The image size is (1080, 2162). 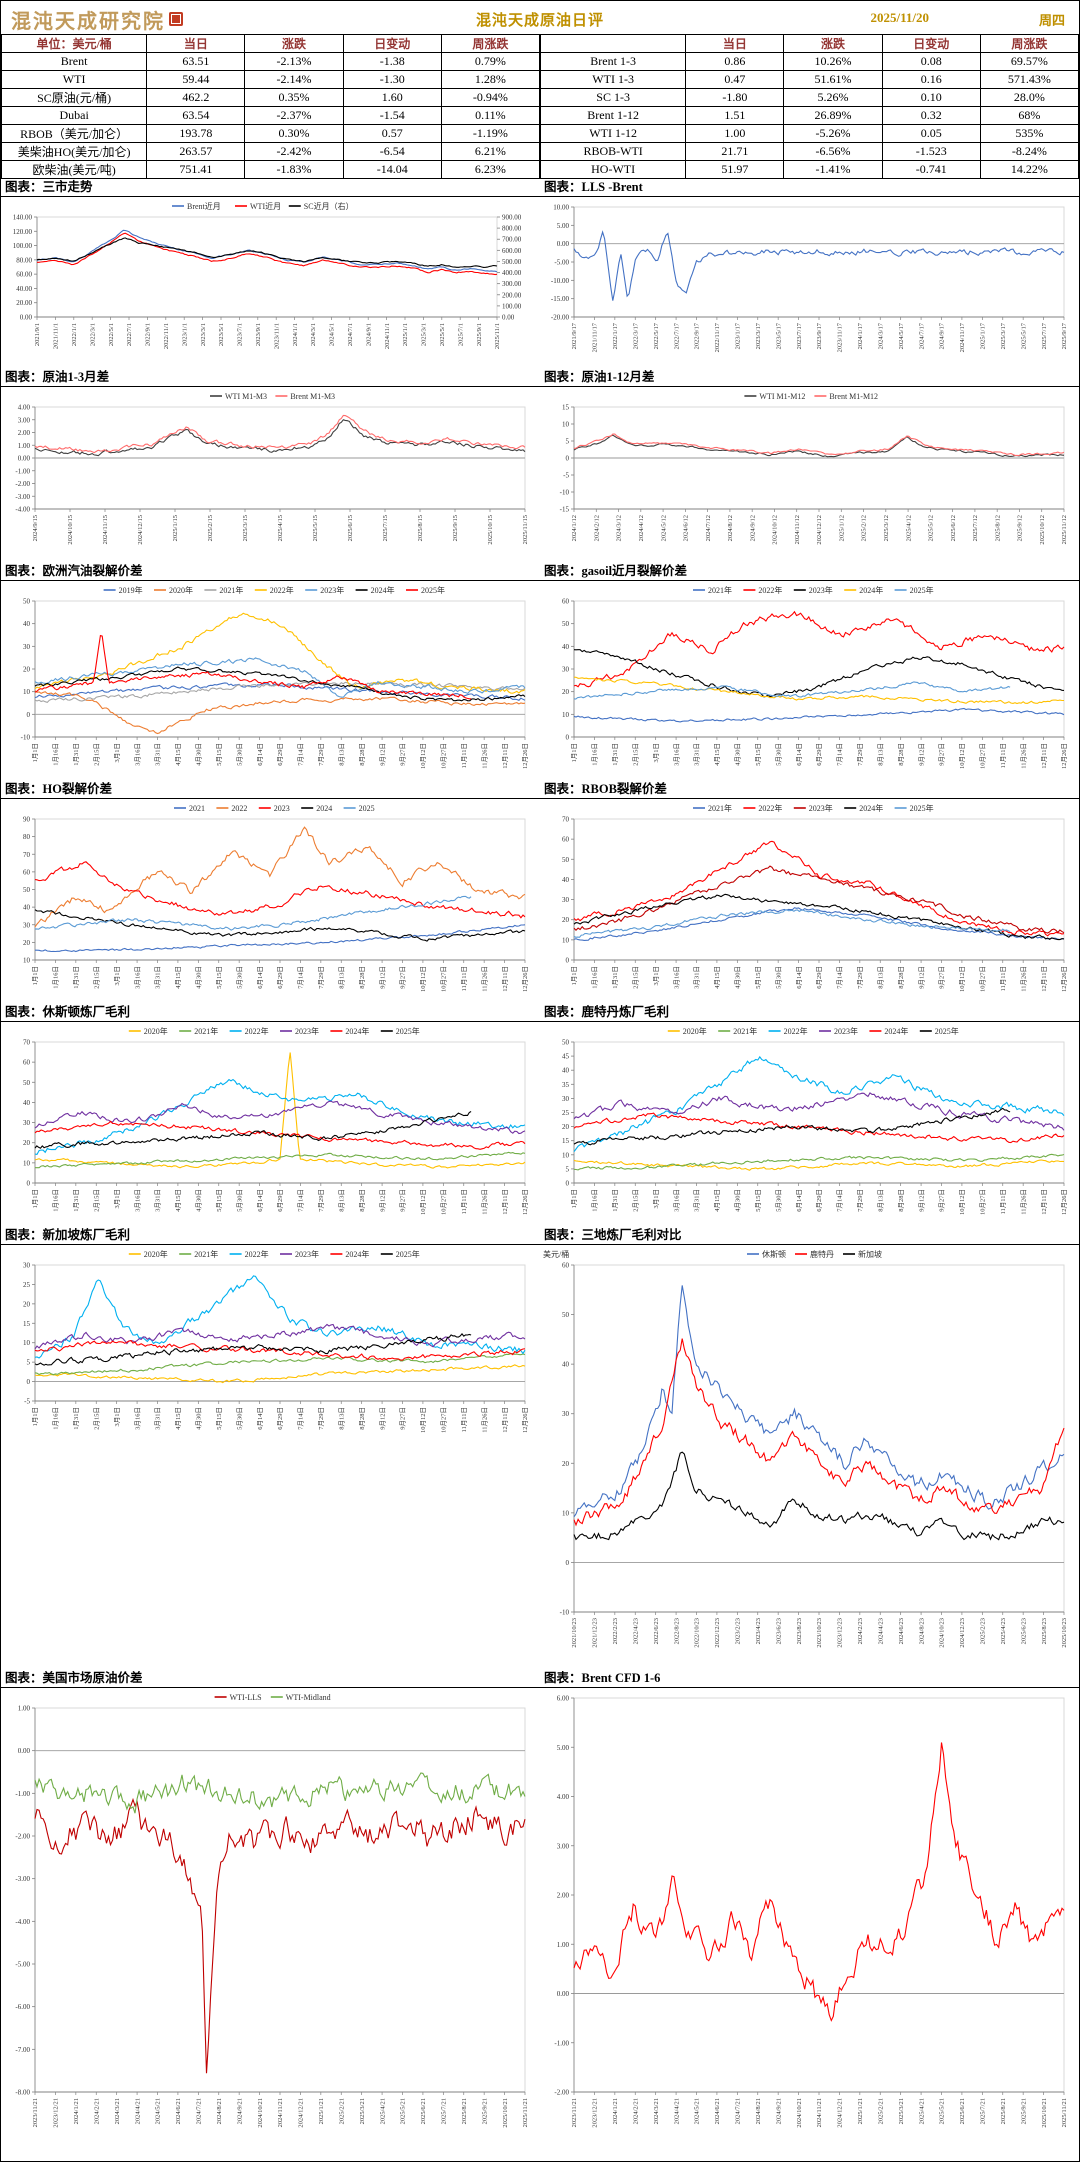 What do you see at coordinates (22, 2050) in the screenshot?
I see `svg-text: -7.00` at bounding box center [22, 2050].